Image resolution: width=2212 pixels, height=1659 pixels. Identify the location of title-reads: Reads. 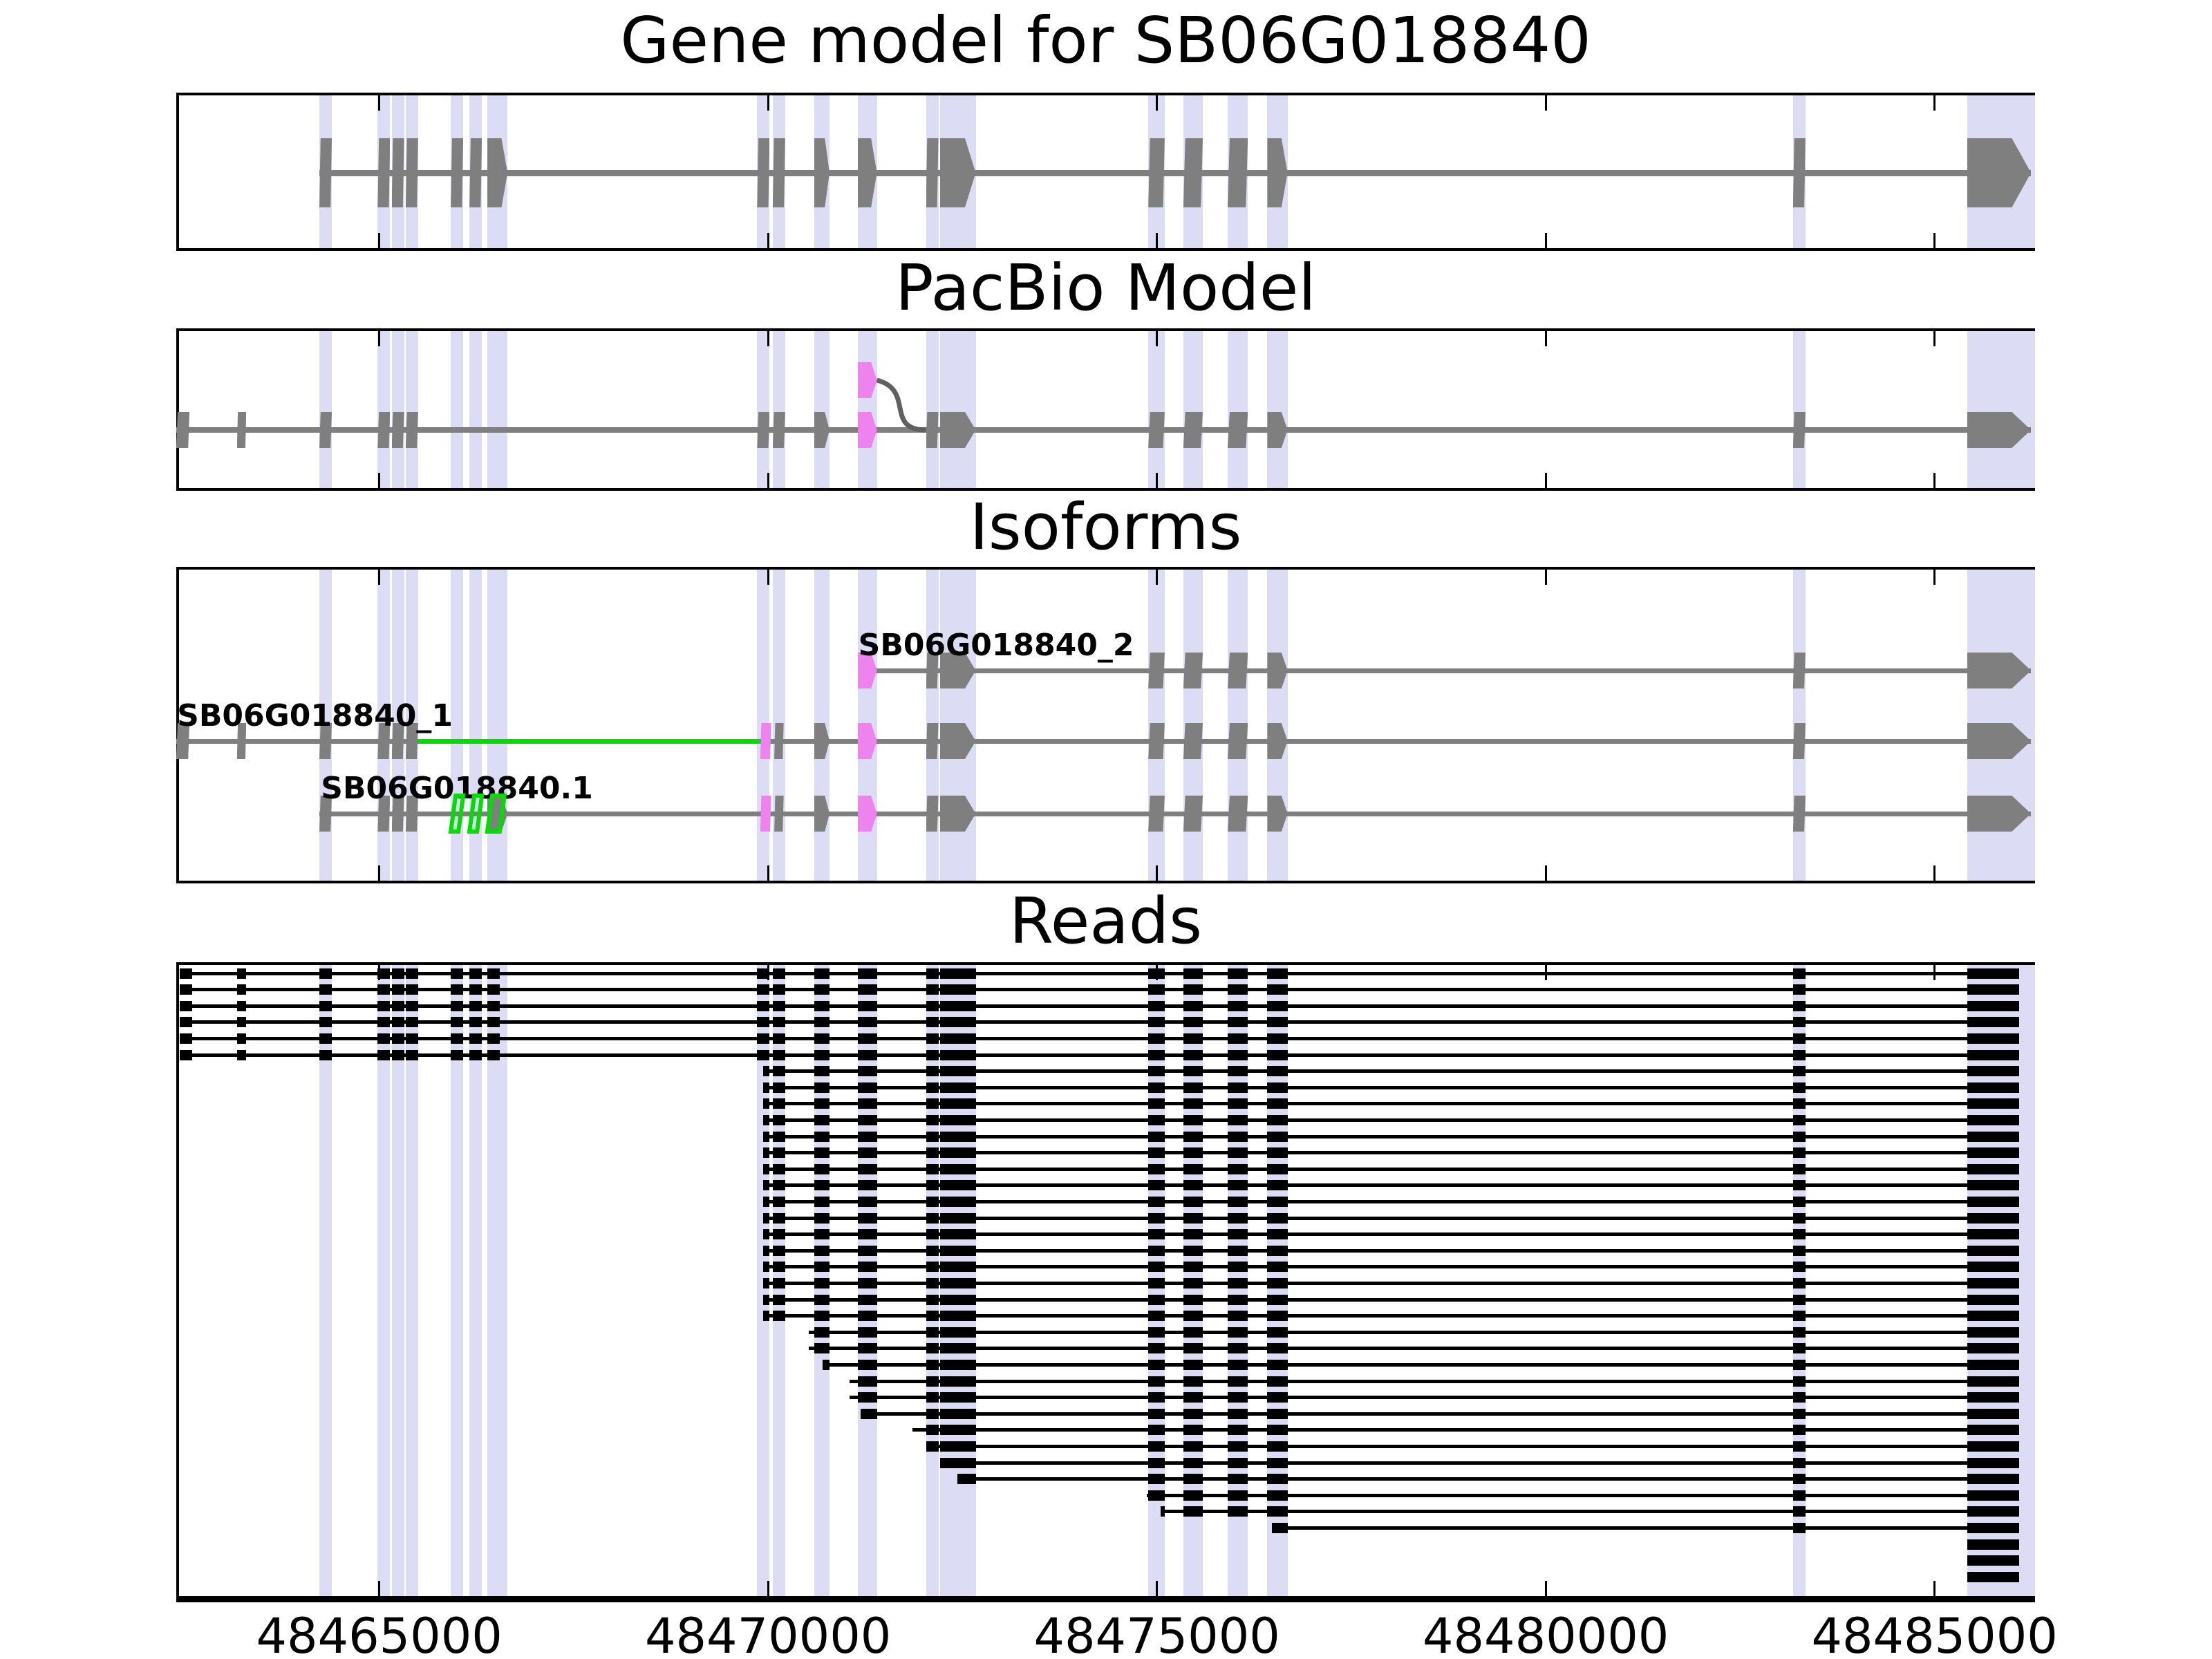
(1106, 921).